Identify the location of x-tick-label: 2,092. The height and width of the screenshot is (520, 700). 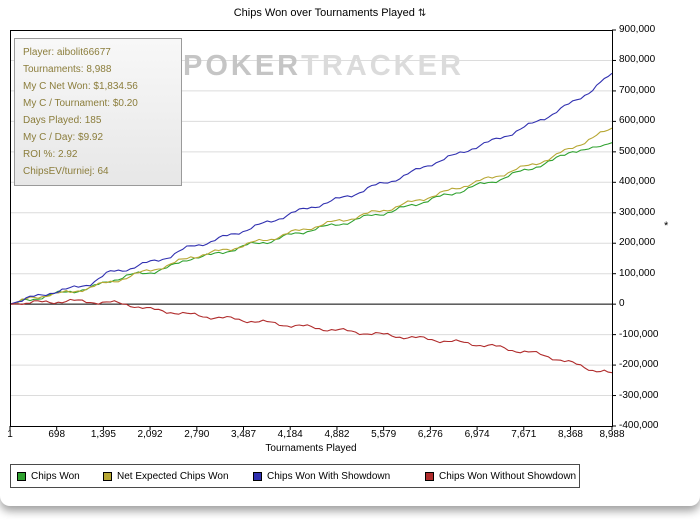
(150, 434).